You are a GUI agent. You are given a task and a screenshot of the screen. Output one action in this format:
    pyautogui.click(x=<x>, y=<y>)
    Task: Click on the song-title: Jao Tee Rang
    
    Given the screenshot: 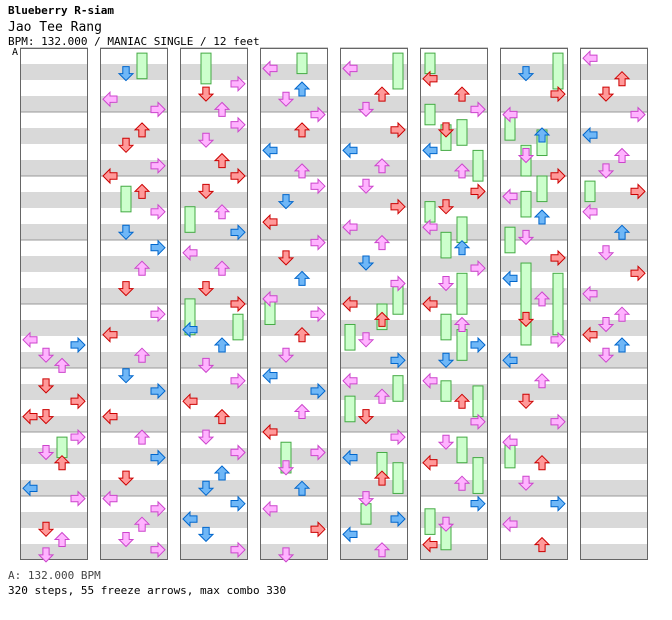 What is the action you would take?
    pyautogui.click(x=55, y=27)
    